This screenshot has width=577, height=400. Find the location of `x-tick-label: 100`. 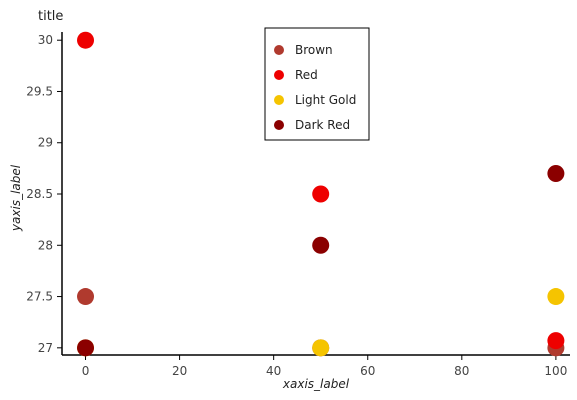

x-tick-label: 100 is located at coordinates (555, 371).